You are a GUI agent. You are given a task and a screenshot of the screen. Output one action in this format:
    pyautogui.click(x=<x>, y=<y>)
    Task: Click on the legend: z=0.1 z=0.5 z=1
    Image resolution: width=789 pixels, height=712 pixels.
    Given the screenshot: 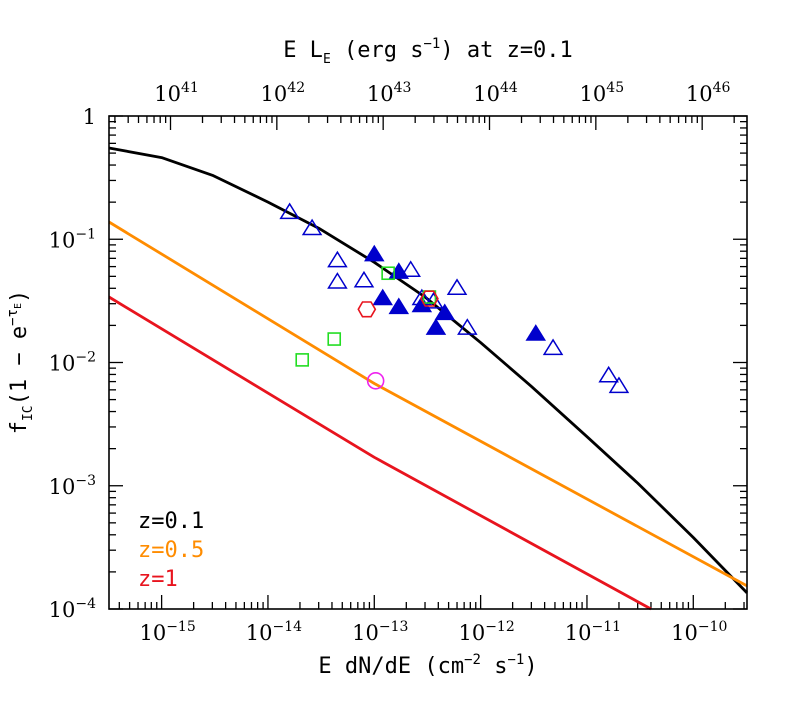 What is the action you would take?
    pyautogui.click(x=171, y=550)
    